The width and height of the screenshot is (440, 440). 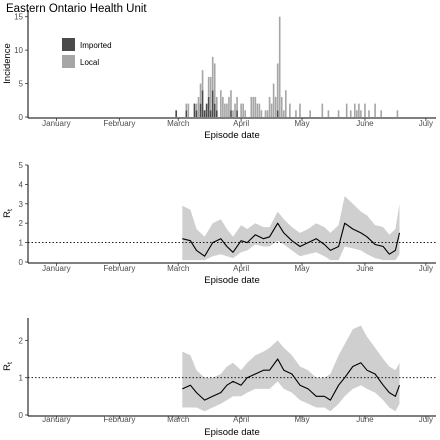 What do you see at coordinates (68, 61) in the screenshot?
I see `legend-key-local` at bounding box center [68, 61].